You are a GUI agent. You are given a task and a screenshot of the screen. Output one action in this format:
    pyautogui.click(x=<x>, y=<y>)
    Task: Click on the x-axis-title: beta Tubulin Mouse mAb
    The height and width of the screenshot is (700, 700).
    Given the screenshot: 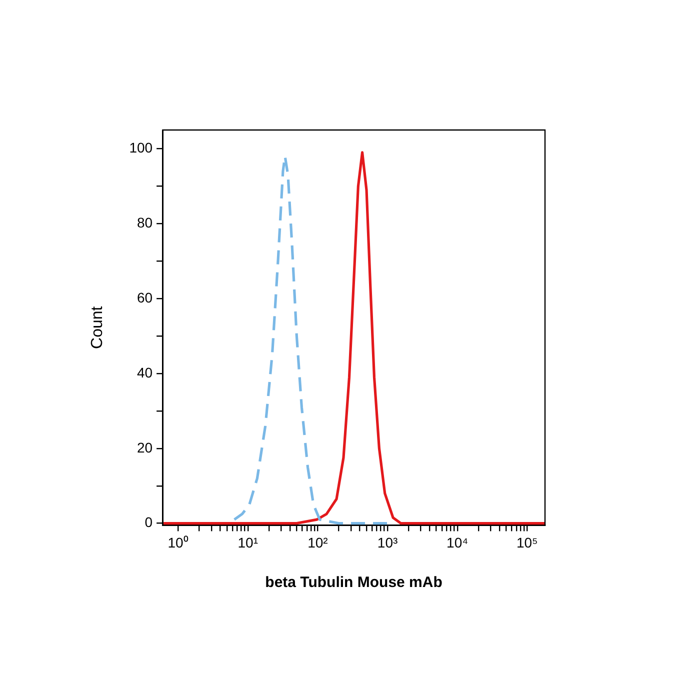 What is the action you would take?
    pyautogui.click(x=353, y=583)
    